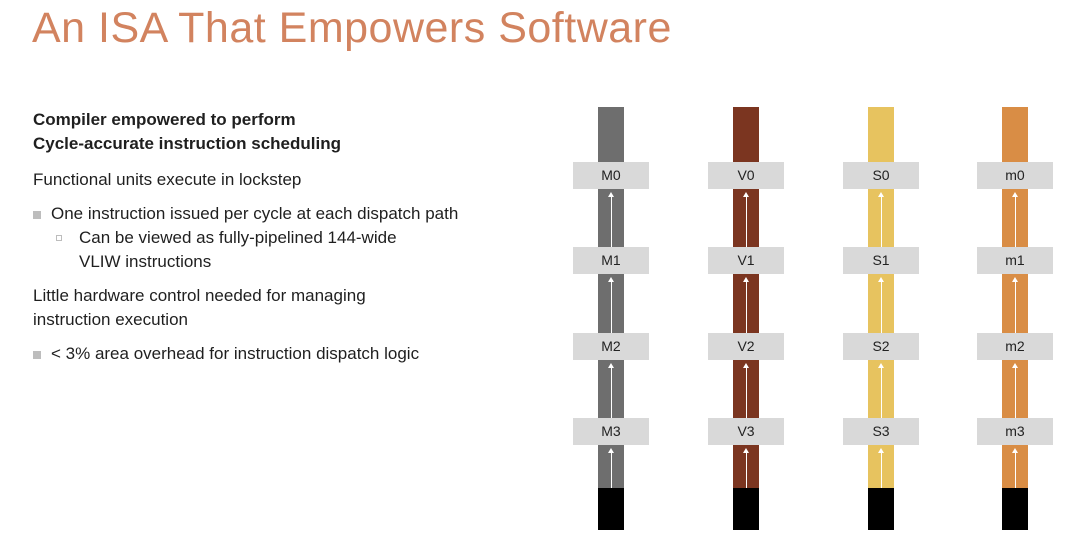 The image size is (1080, 537). I want to click on functional-unit-box: S3, so click(881, 431).